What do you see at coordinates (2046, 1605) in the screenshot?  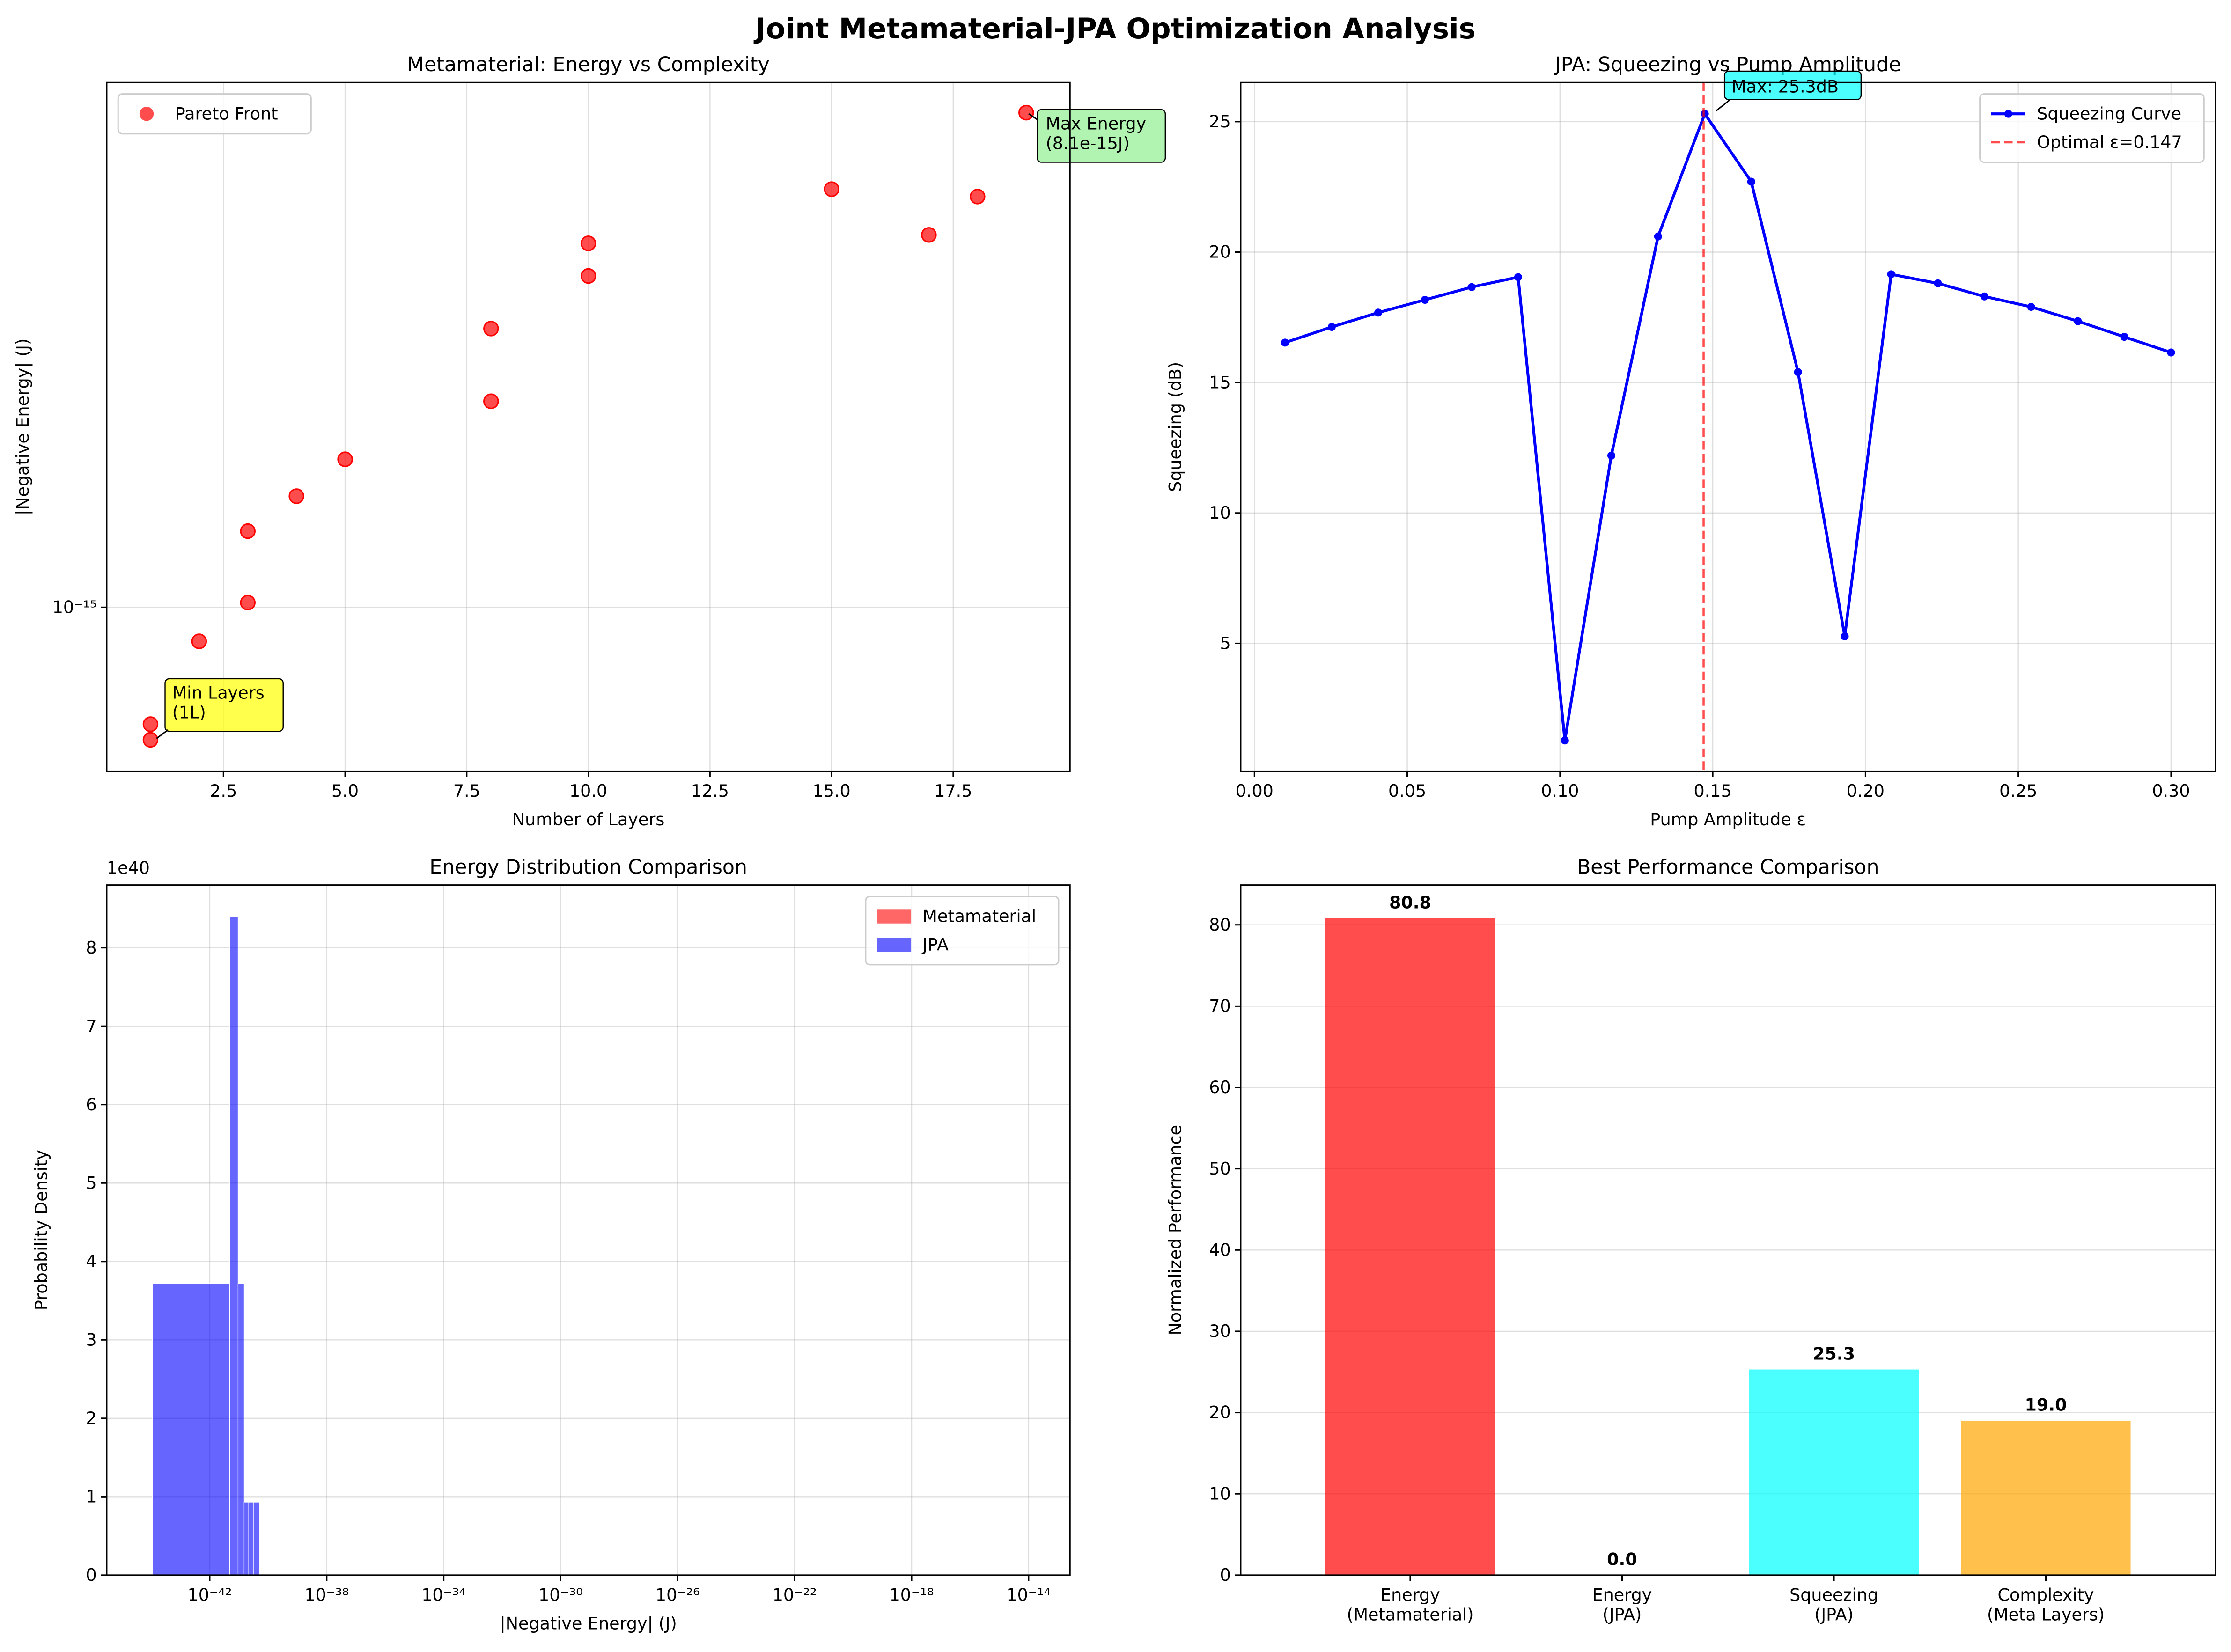 I see `x-tick-label: Complexity (Meta Layers)` at bounding box center [2046, 1605].